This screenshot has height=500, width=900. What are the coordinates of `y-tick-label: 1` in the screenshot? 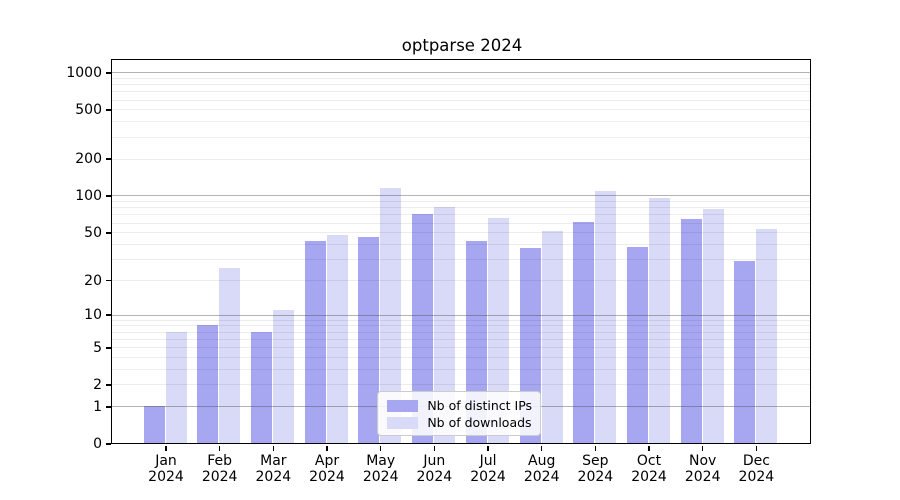 It's located at (97, 406).